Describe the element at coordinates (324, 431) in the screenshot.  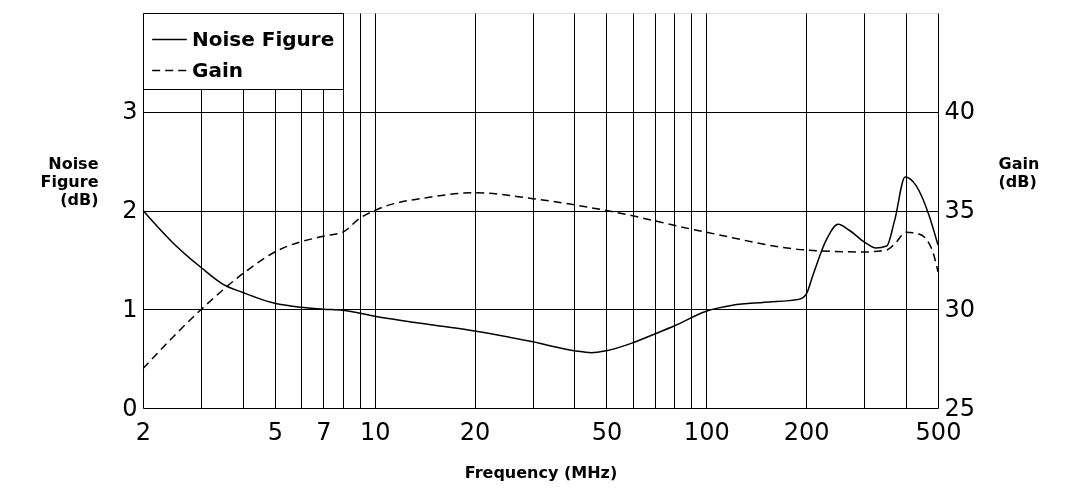
I see `x-tick-label: 7` at that location.